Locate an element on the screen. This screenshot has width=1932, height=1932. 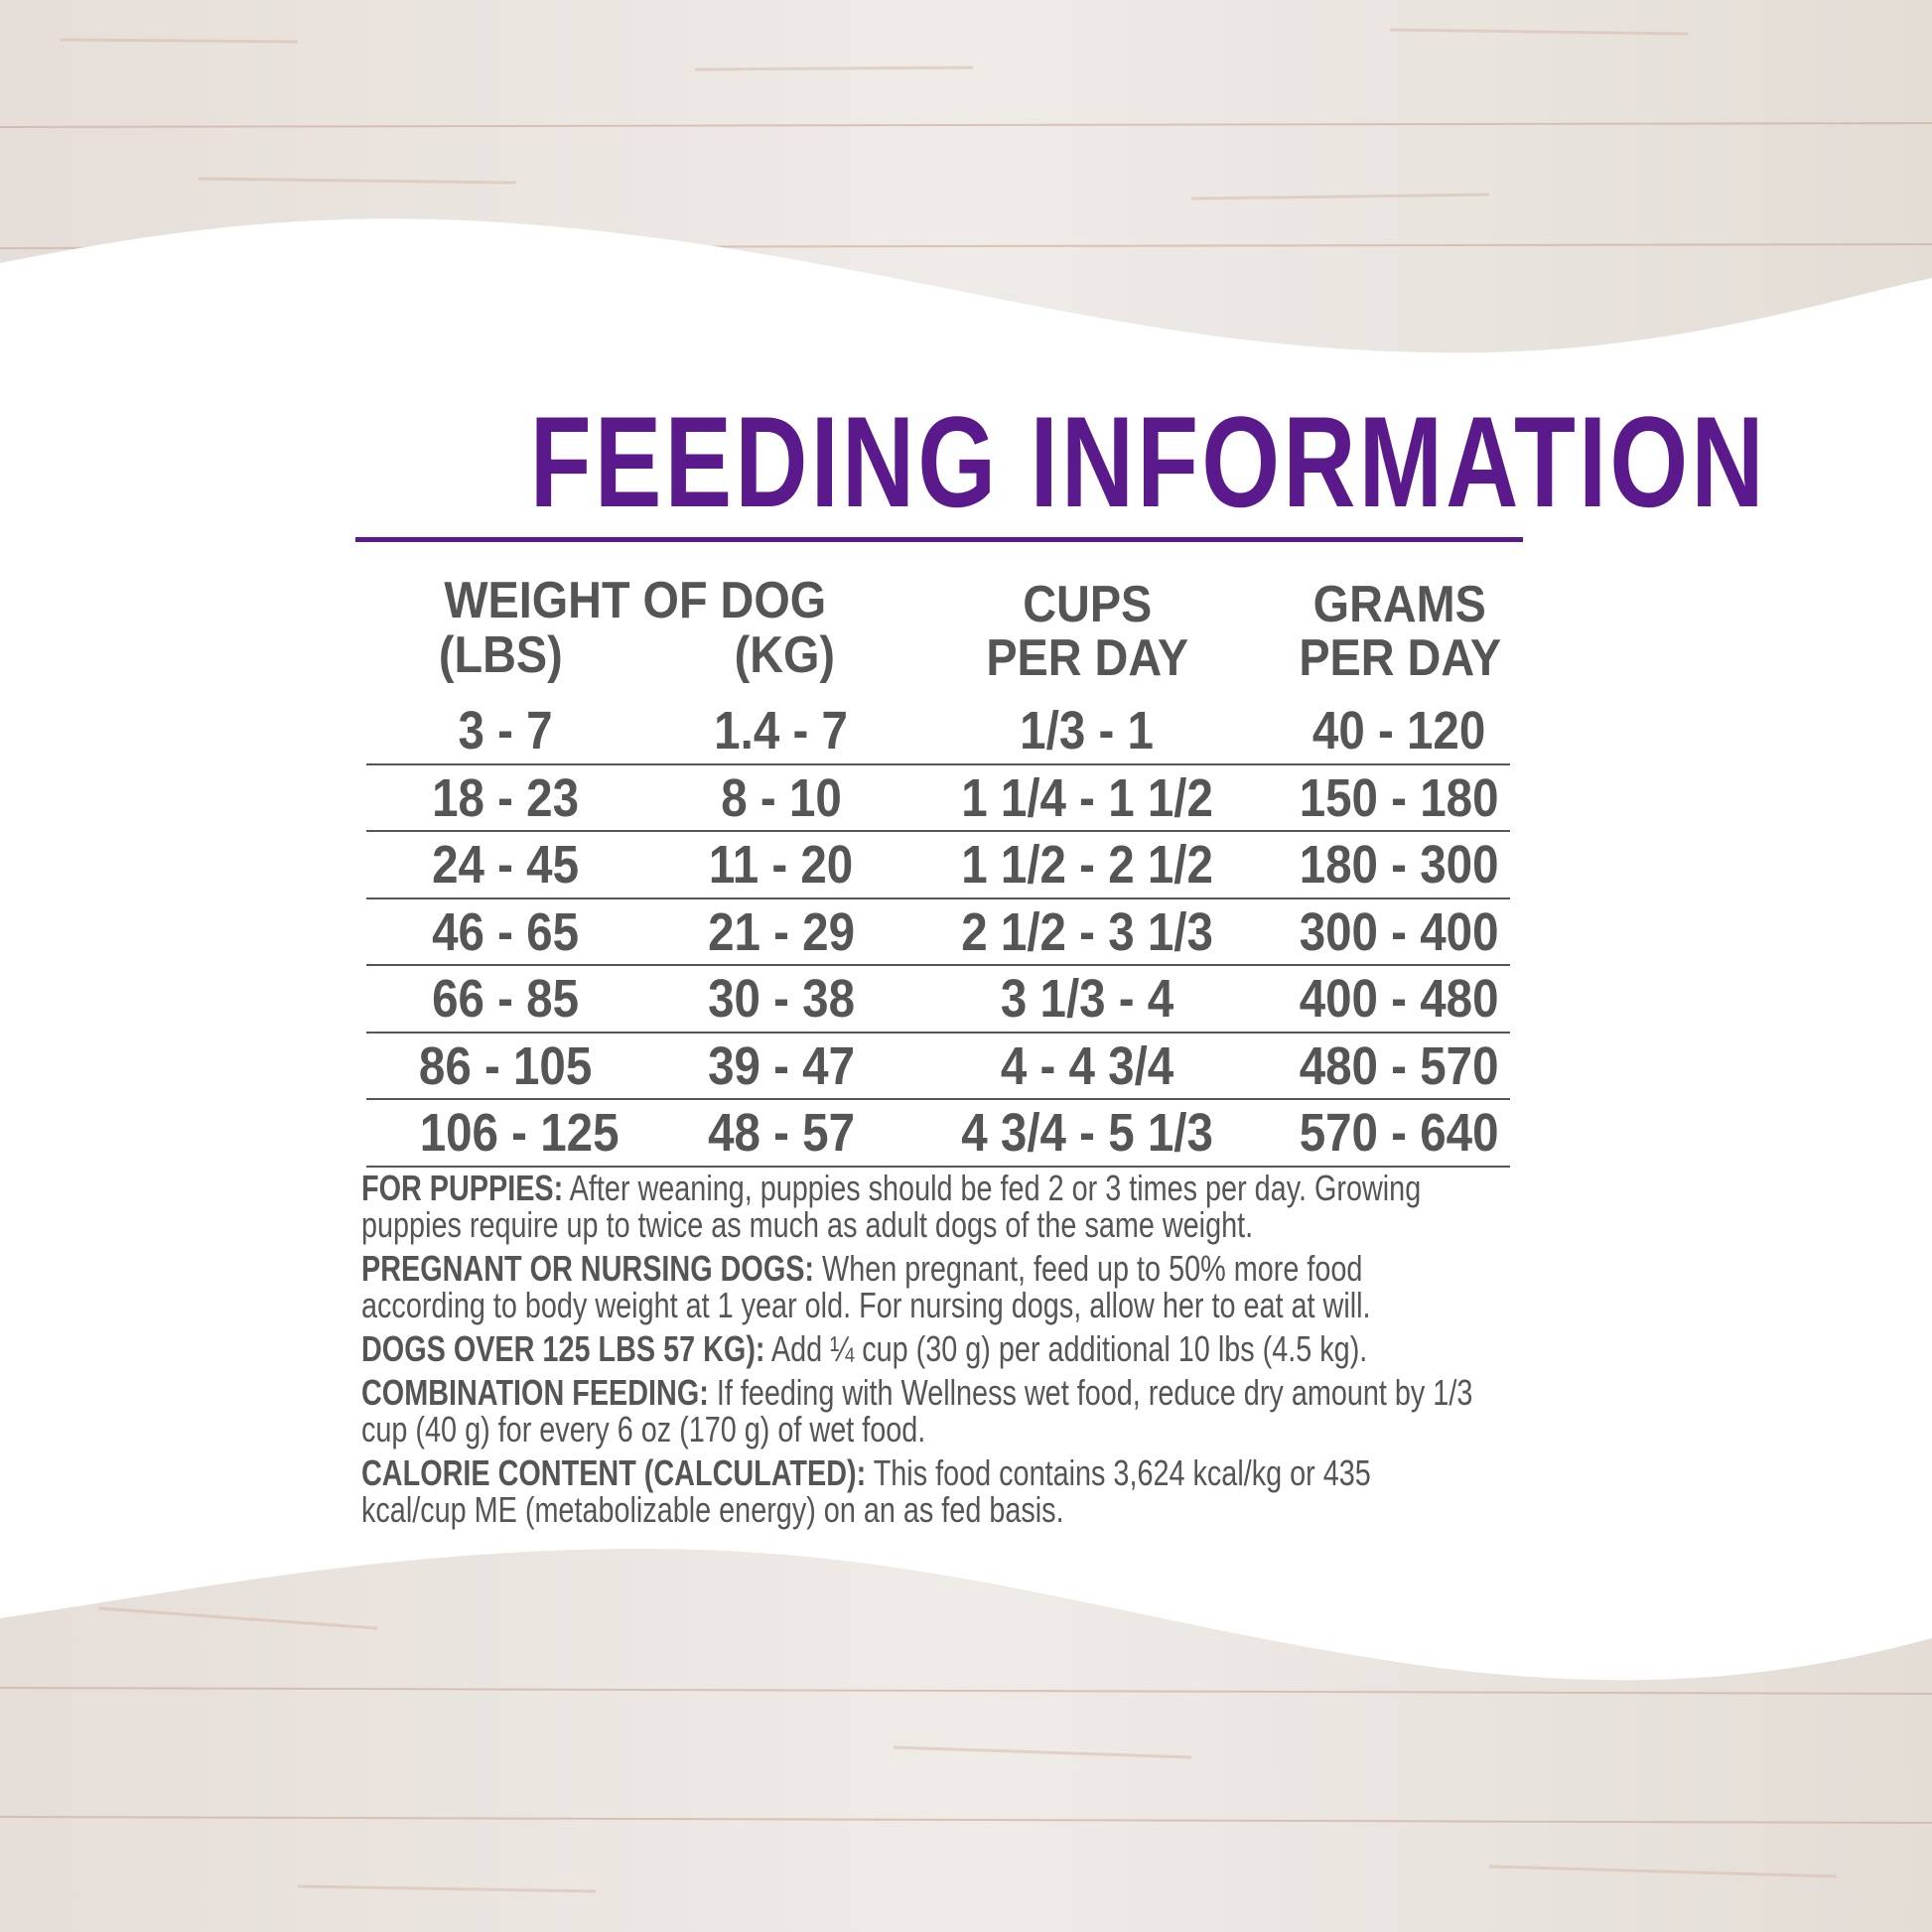
cell-text: 86 - 105 is located at coordinates (505, 1066).